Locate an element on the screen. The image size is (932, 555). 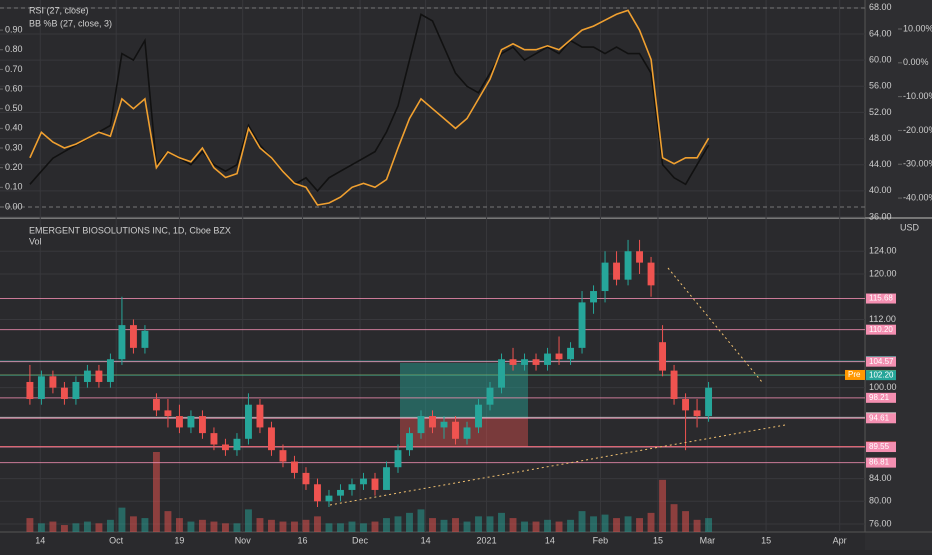
price-badge-label: 102.20 is located at coordinates (881, 374).